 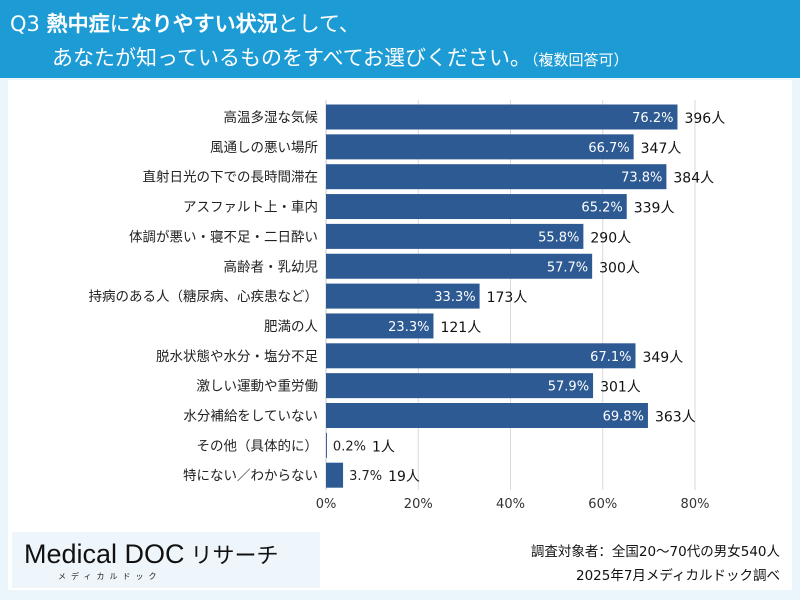 What do you see at coordinates (383, 447) in the screenshot?
I see `count-label: 1人` at bounding box center [383, 447].